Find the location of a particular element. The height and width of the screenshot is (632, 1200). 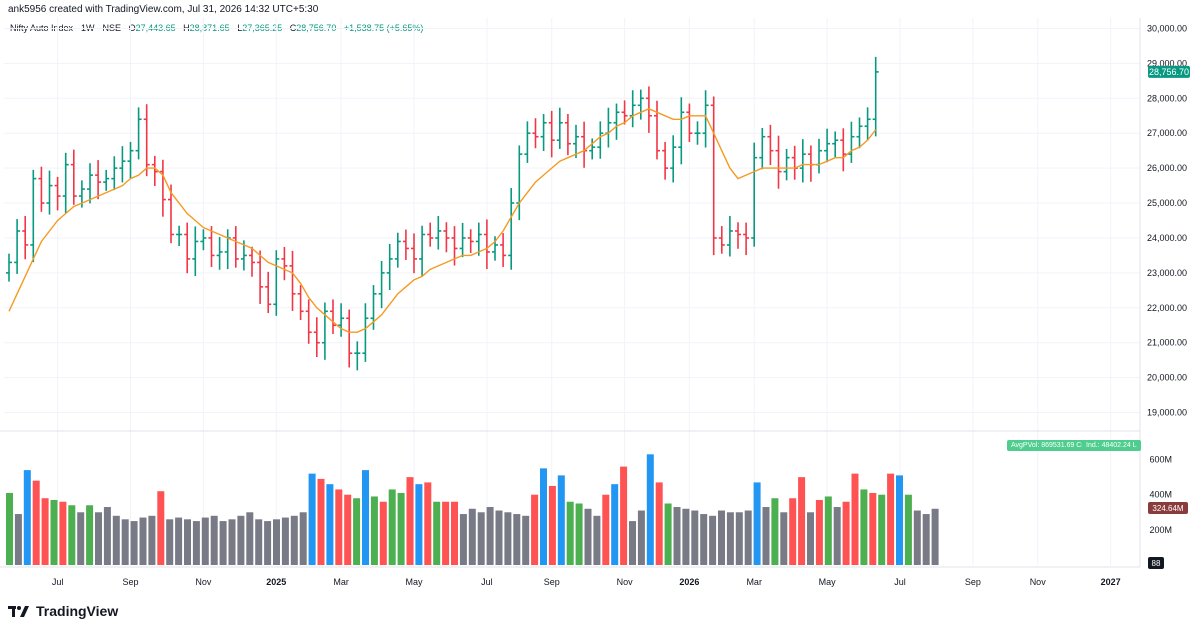

x-tick-label: 2027 is located at coordinates (1111, 582).